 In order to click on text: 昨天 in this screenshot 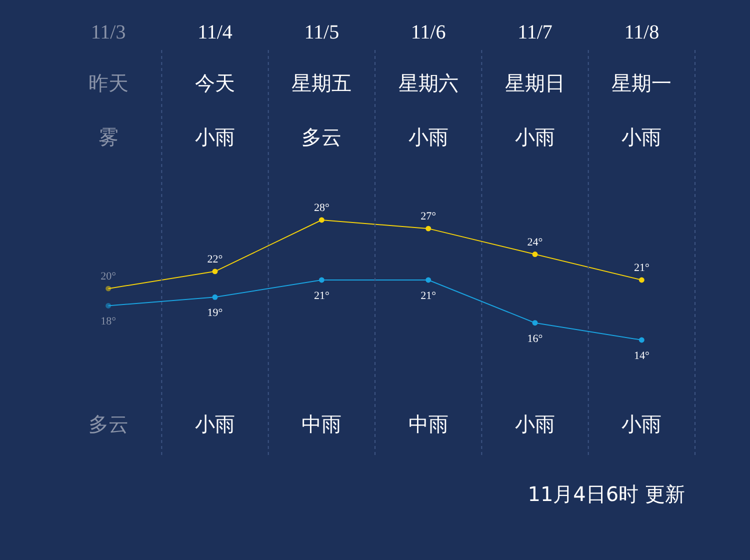, I will do `click(108, 83)`.